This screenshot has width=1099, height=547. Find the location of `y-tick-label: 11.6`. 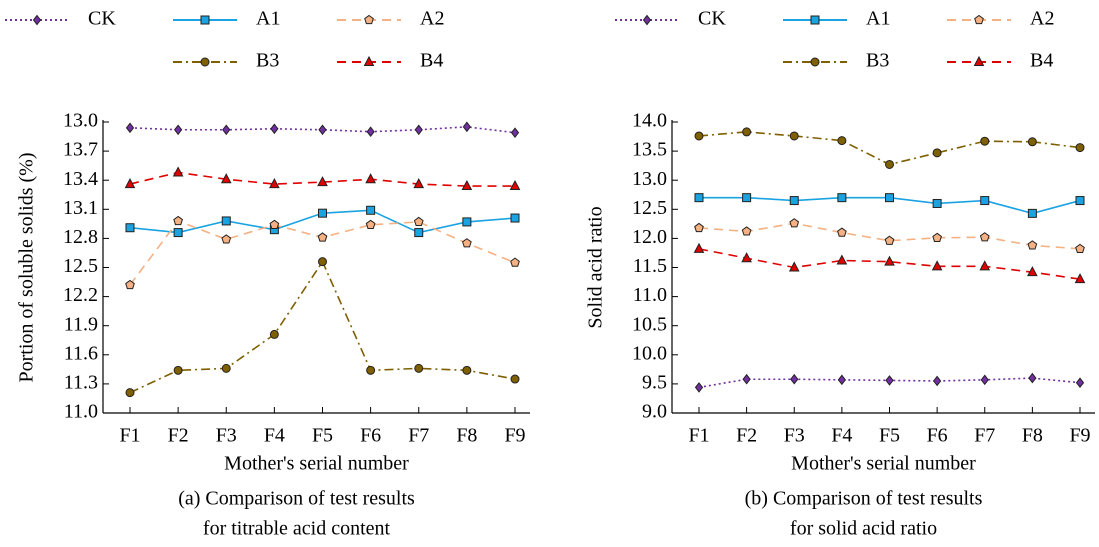

y-tick-label: 11.6 is located at coordinates (81, 353).